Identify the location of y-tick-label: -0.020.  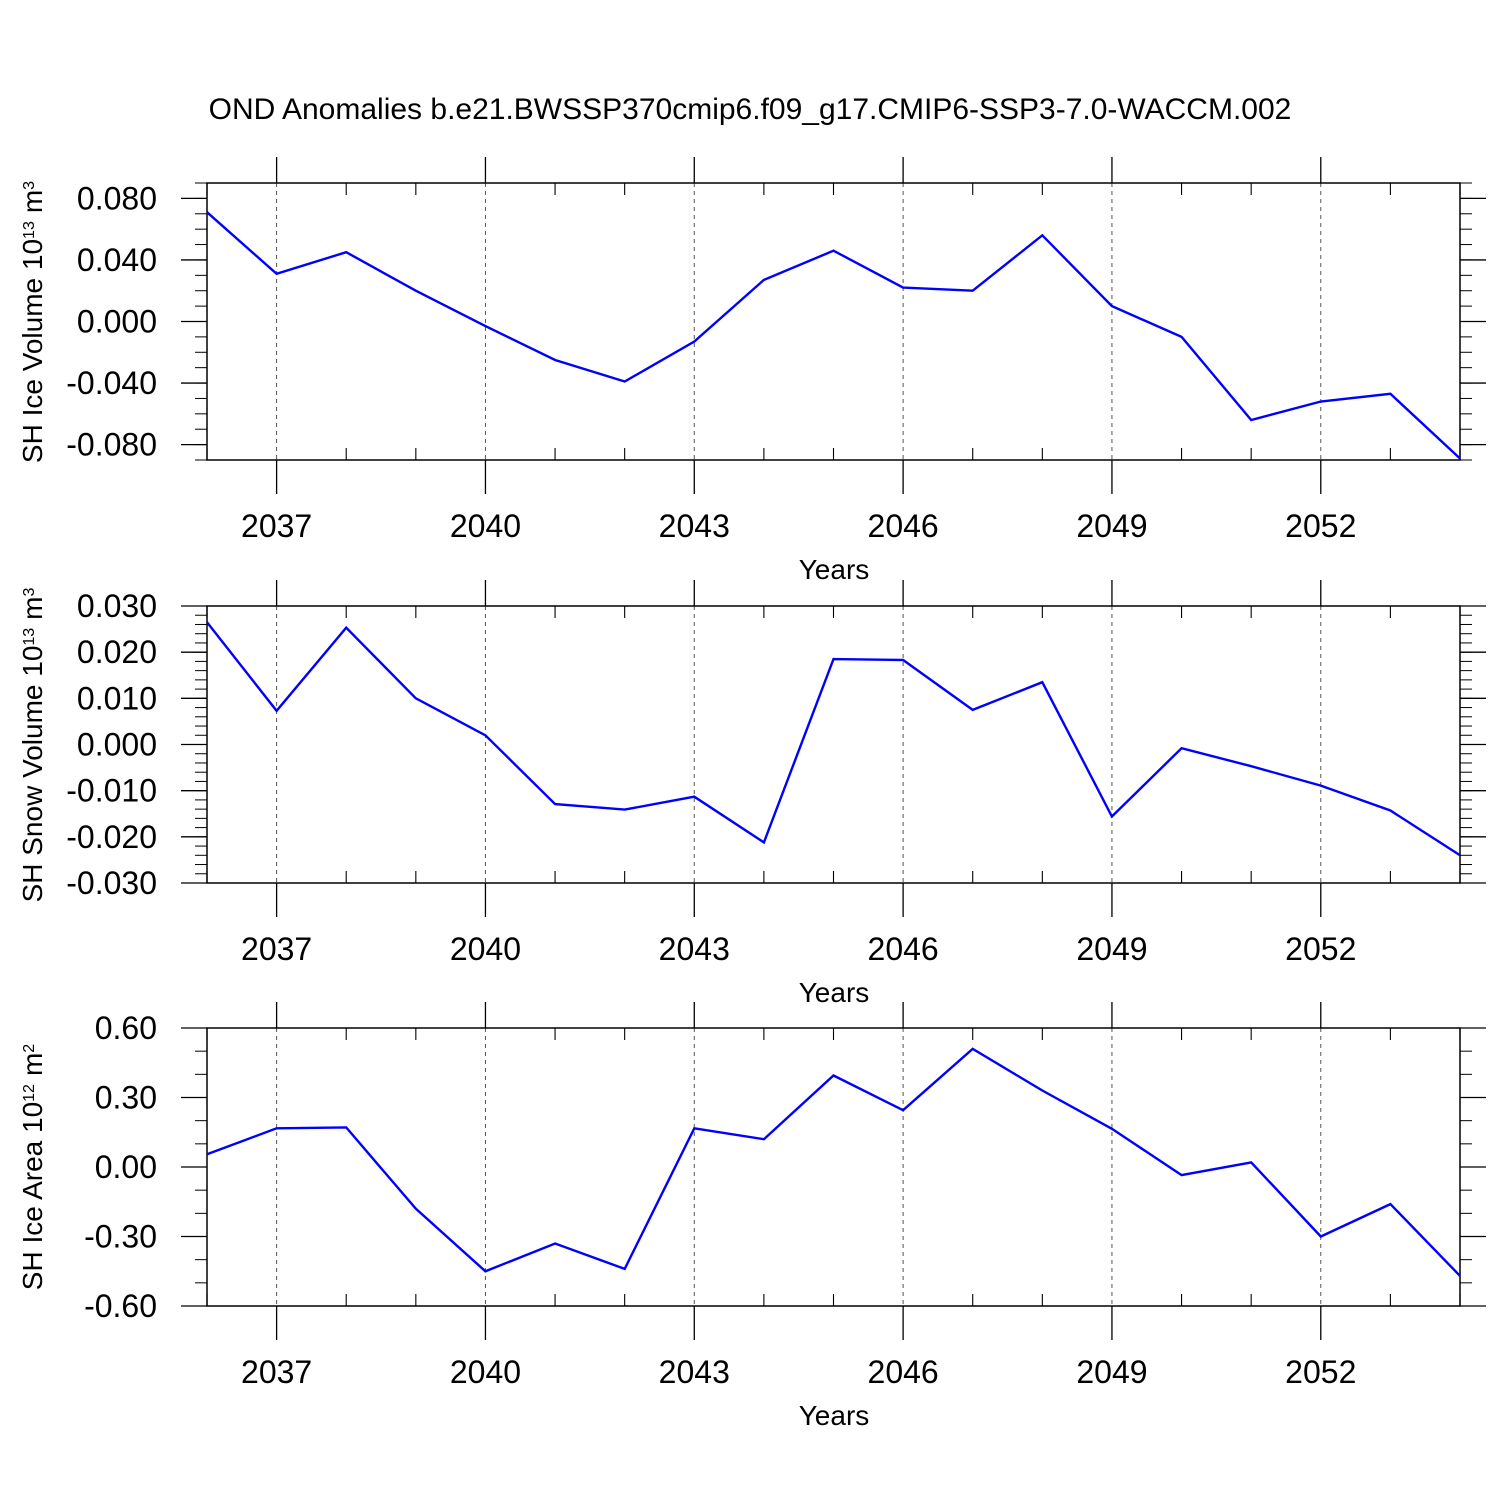
(111, 837).